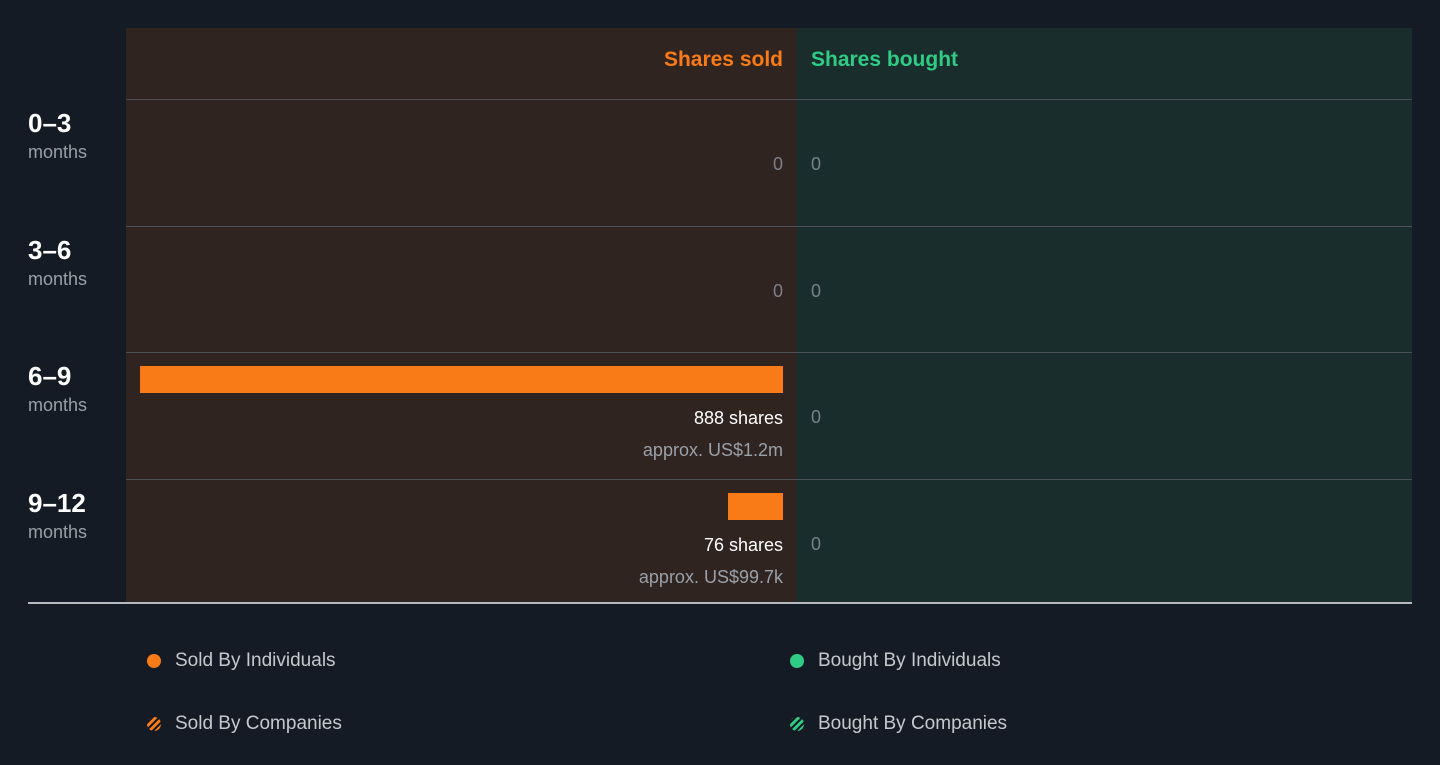 Image resolution: width=1440 pixels, height=765 pixels. Describe the element at coordinates (710, 576) in the screenshot. I see `sold-approx-value: approx. US$99.7k` at that location.